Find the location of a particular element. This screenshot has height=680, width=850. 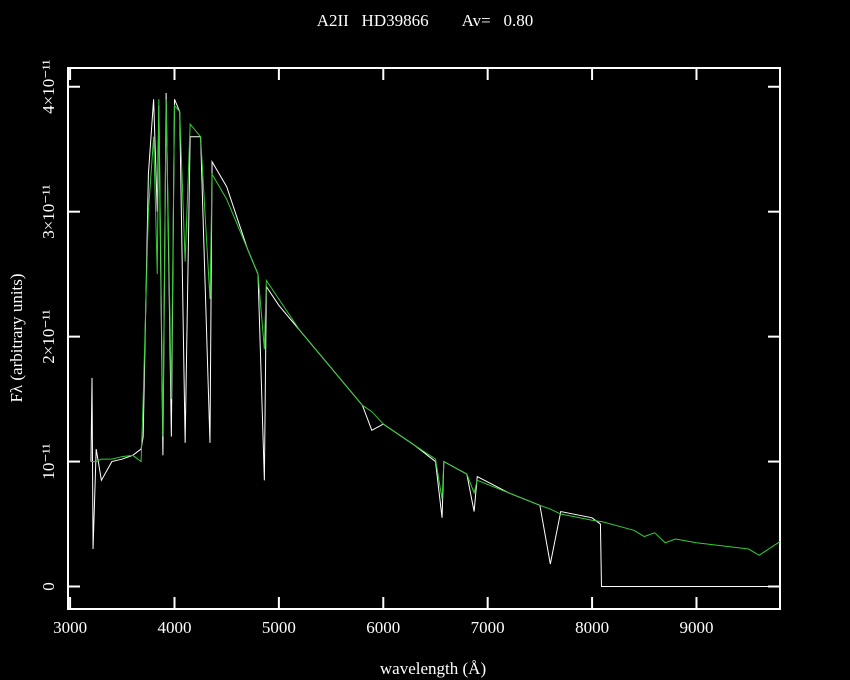

y-tick-label: 0 is located at coordinates (48, 586).